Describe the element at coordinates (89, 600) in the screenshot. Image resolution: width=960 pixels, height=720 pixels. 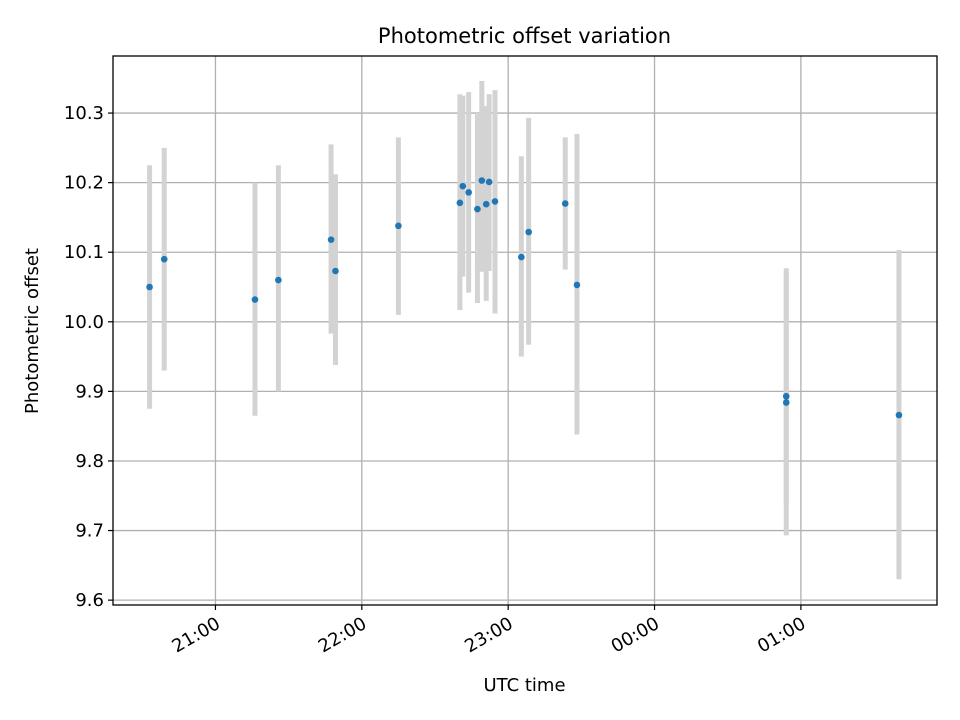
I see `y-tick-label: 9.6` at that location.